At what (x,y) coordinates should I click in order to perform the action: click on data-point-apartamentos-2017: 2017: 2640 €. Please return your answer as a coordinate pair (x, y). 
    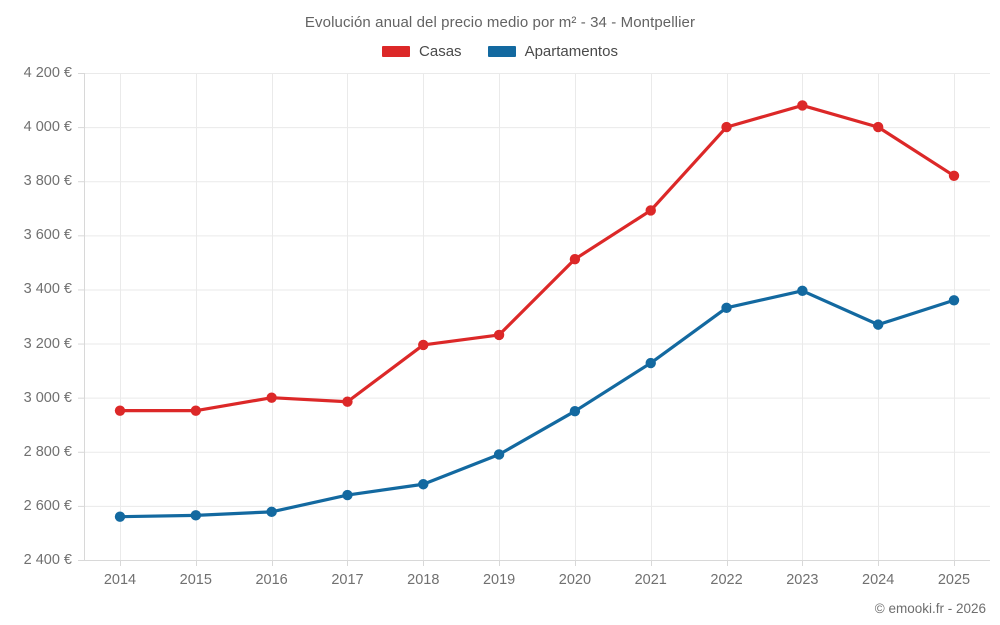
    Looking at the image, I should click on (347, 495).